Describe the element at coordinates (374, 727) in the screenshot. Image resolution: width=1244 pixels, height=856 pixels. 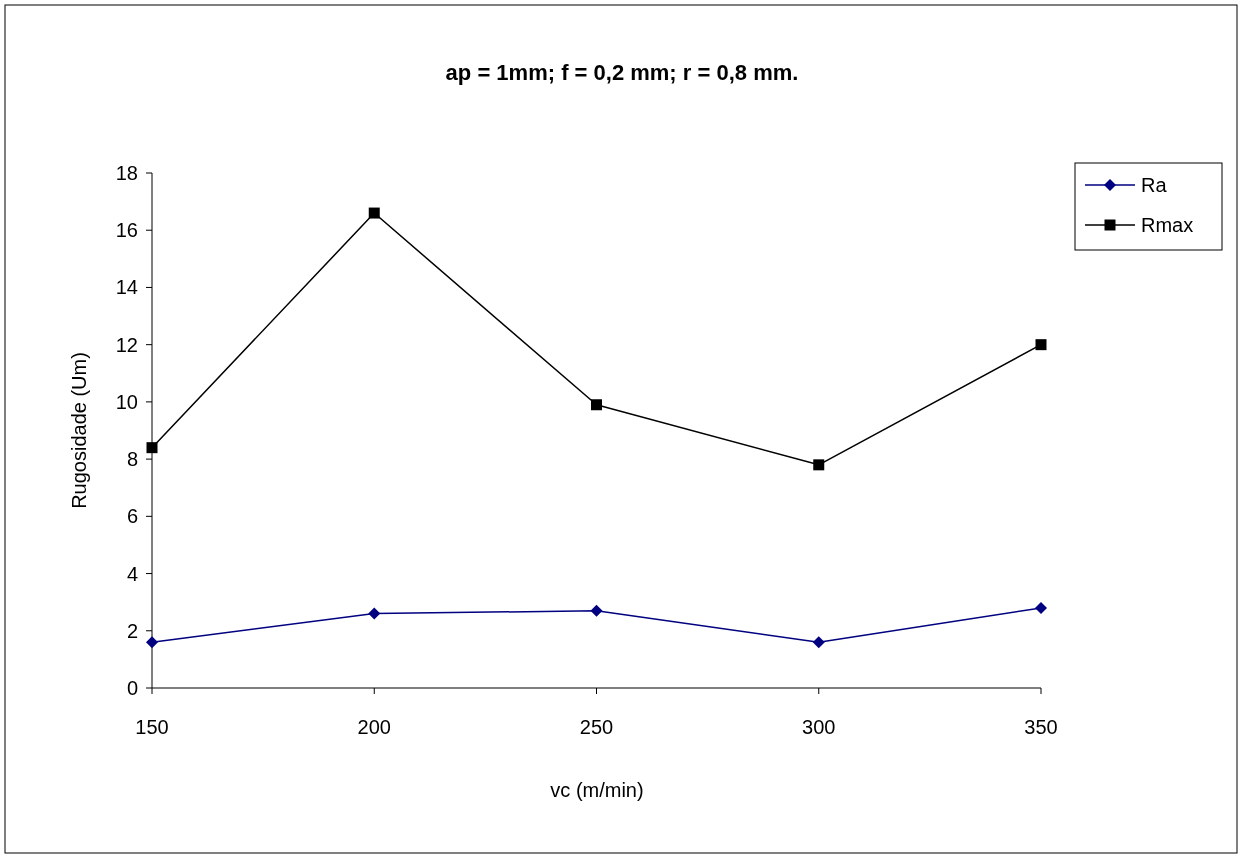
I see `x-tick-label: 200` at that location.